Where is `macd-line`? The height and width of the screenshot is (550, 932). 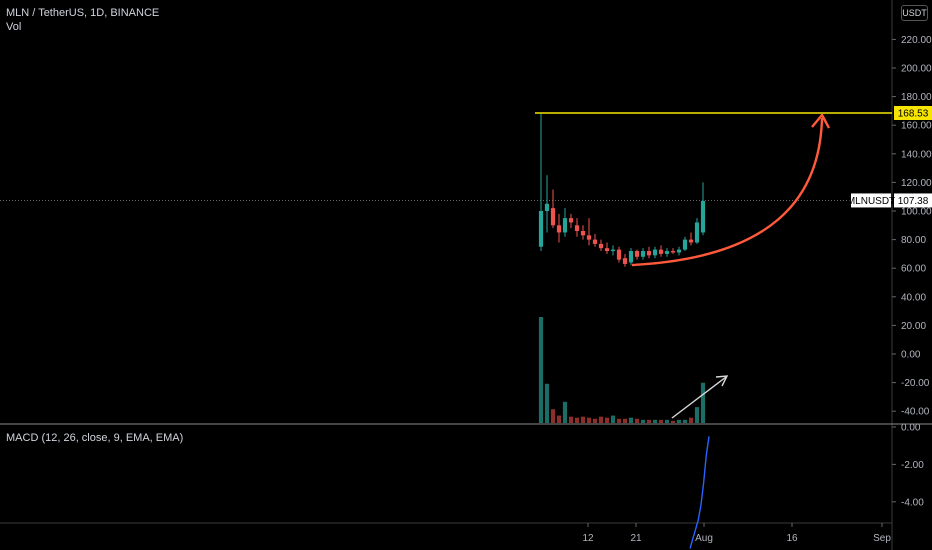 macd-line is located at coordinates (699, 492).